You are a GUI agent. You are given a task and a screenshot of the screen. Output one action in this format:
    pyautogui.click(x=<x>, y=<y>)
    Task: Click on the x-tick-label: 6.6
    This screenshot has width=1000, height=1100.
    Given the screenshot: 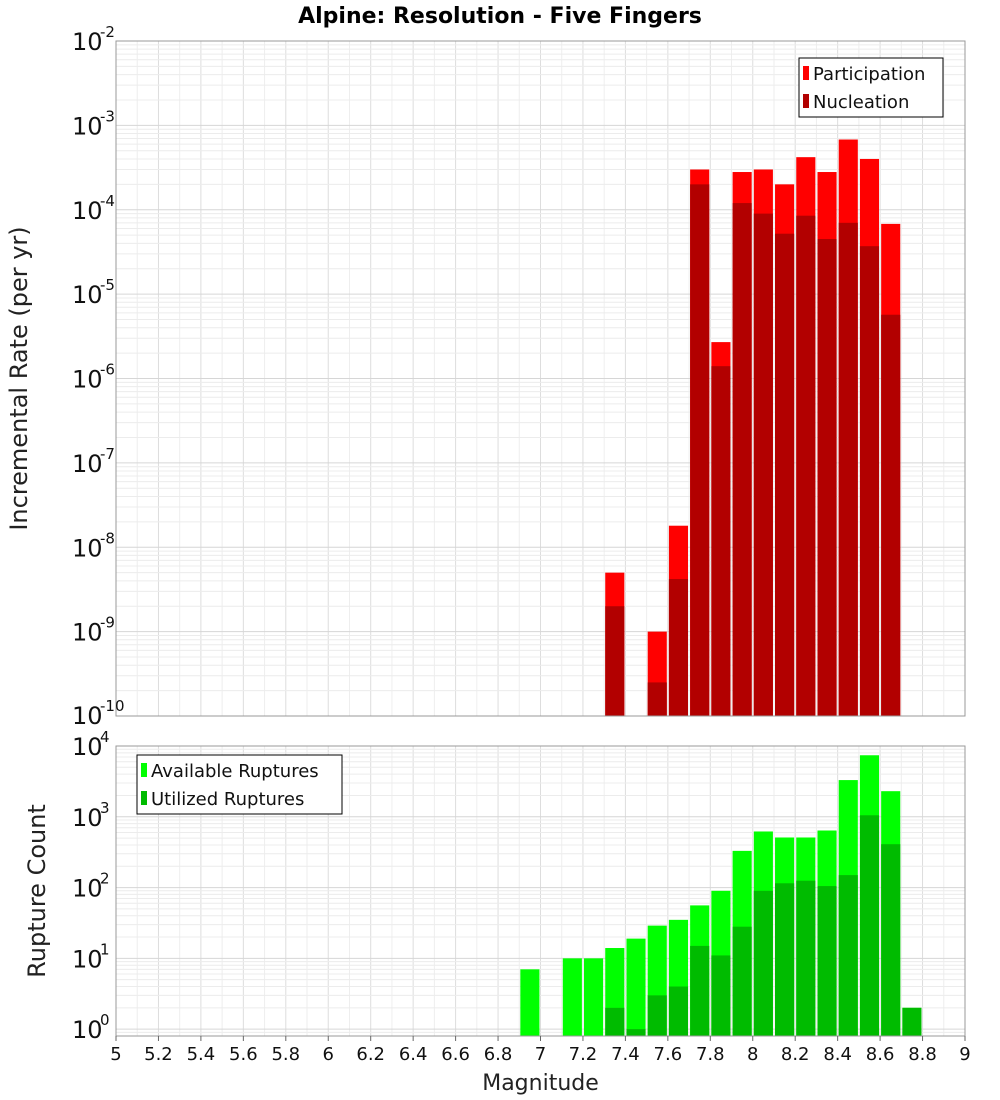 What is the action you would take?
    pyautogui.click(x=455, y=1054)
    